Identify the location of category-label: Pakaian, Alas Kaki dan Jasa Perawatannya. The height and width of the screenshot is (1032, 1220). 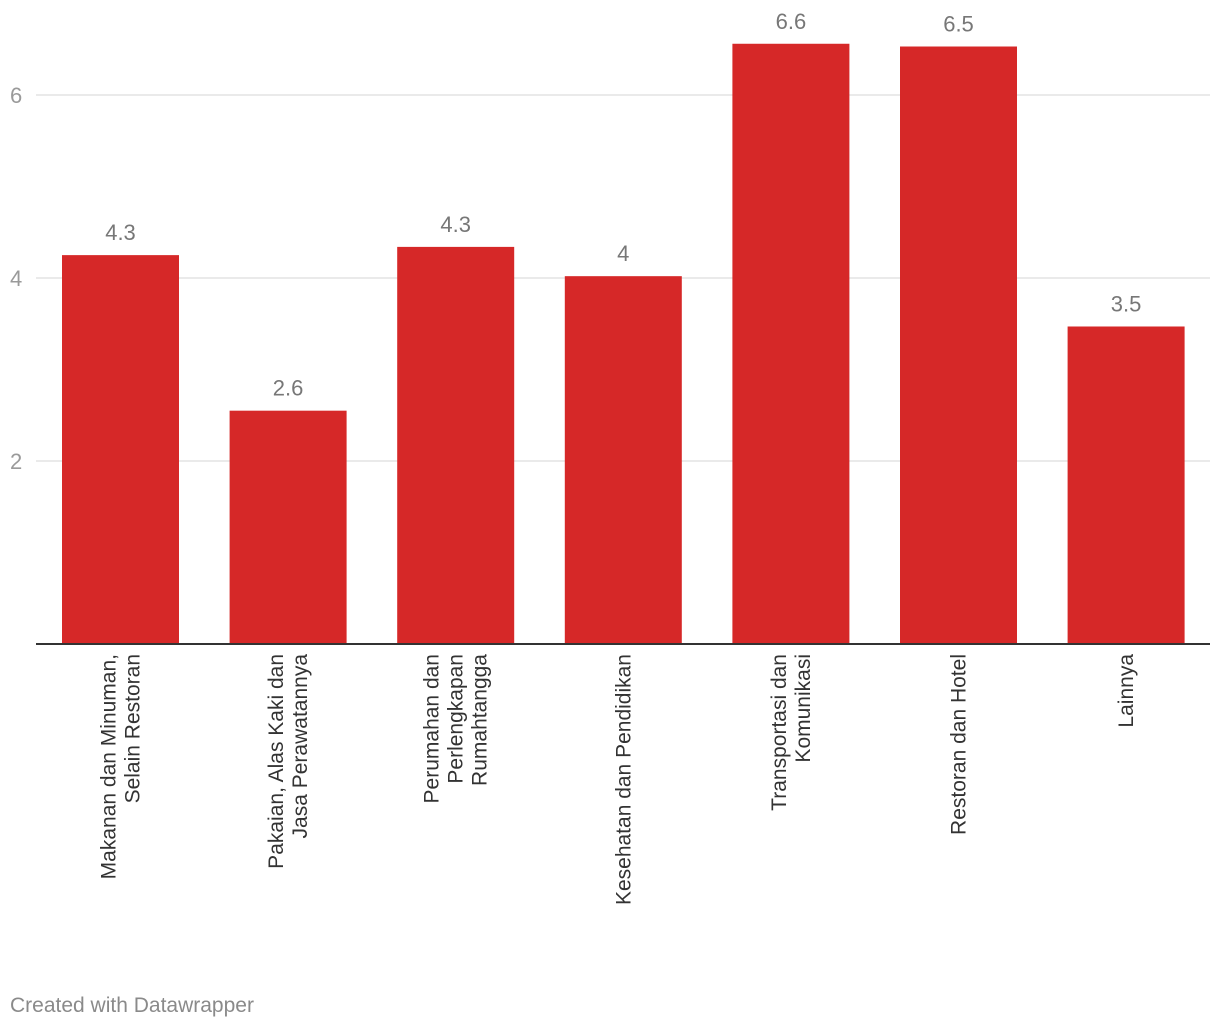
(288, 761).